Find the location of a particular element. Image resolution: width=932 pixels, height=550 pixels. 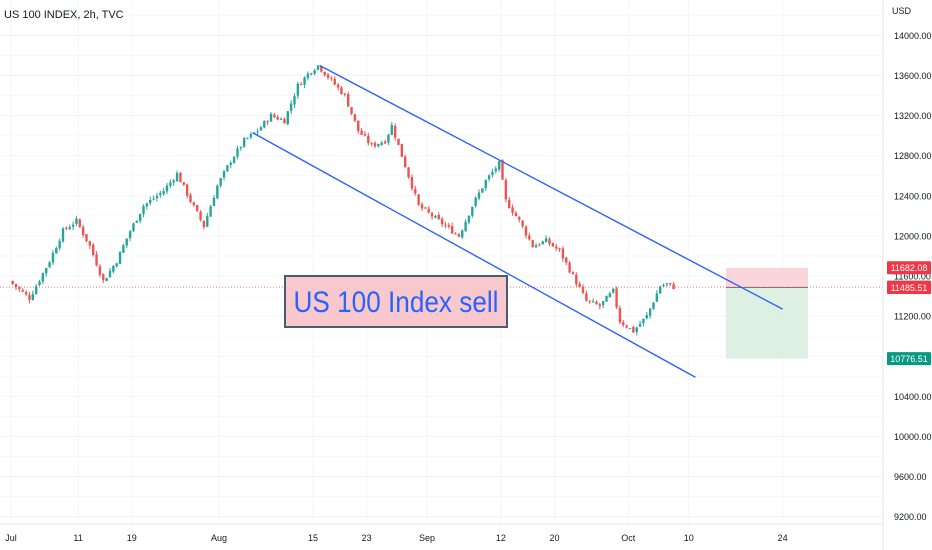

x-tick-label: 12 is located at coordinates (501, 538).